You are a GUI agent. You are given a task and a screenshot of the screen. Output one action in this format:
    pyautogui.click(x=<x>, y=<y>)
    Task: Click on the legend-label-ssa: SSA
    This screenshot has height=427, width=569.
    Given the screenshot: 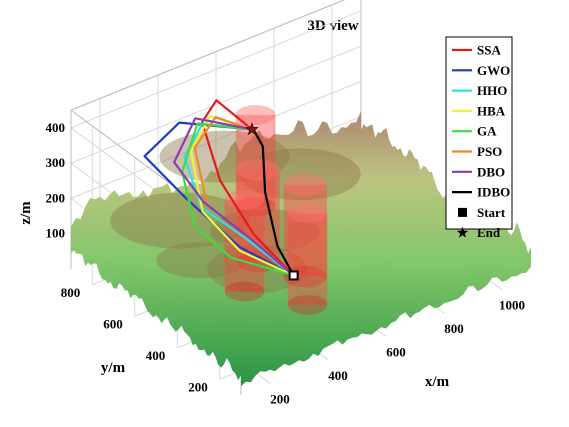 What is the action you would take?
    pyautogui.click(x=489, y=50)
    